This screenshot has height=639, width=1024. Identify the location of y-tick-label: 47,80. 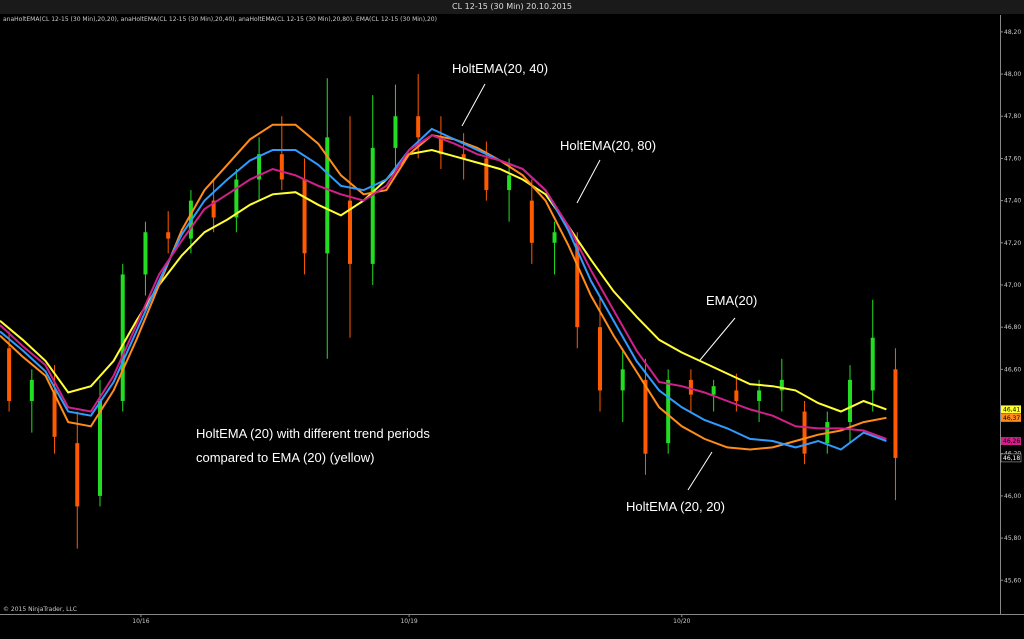
(1012, 116).